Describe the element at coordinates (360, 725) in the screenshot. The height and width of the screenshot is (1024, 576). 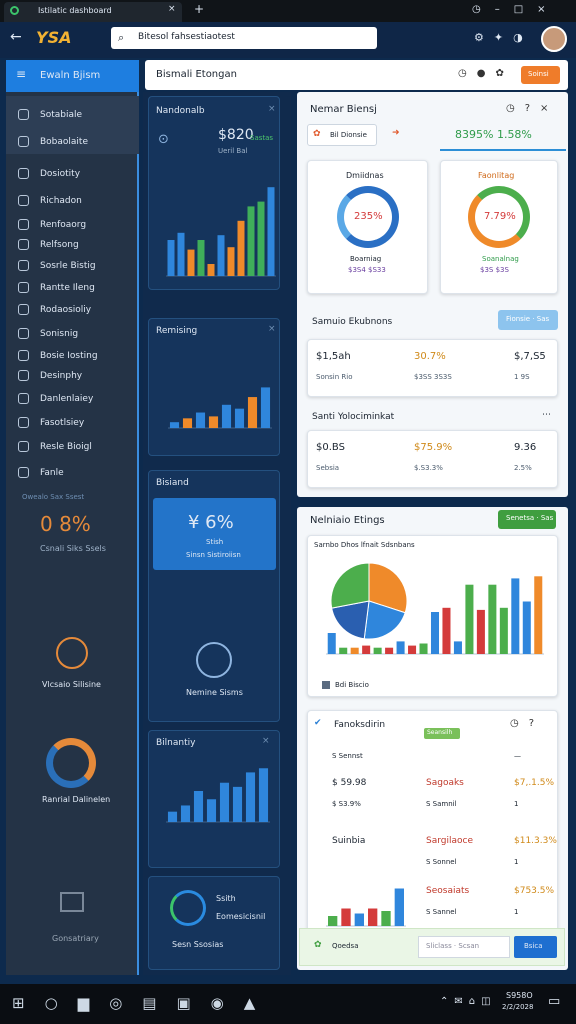
I see `list-title: Fanoksdirin` at that location.